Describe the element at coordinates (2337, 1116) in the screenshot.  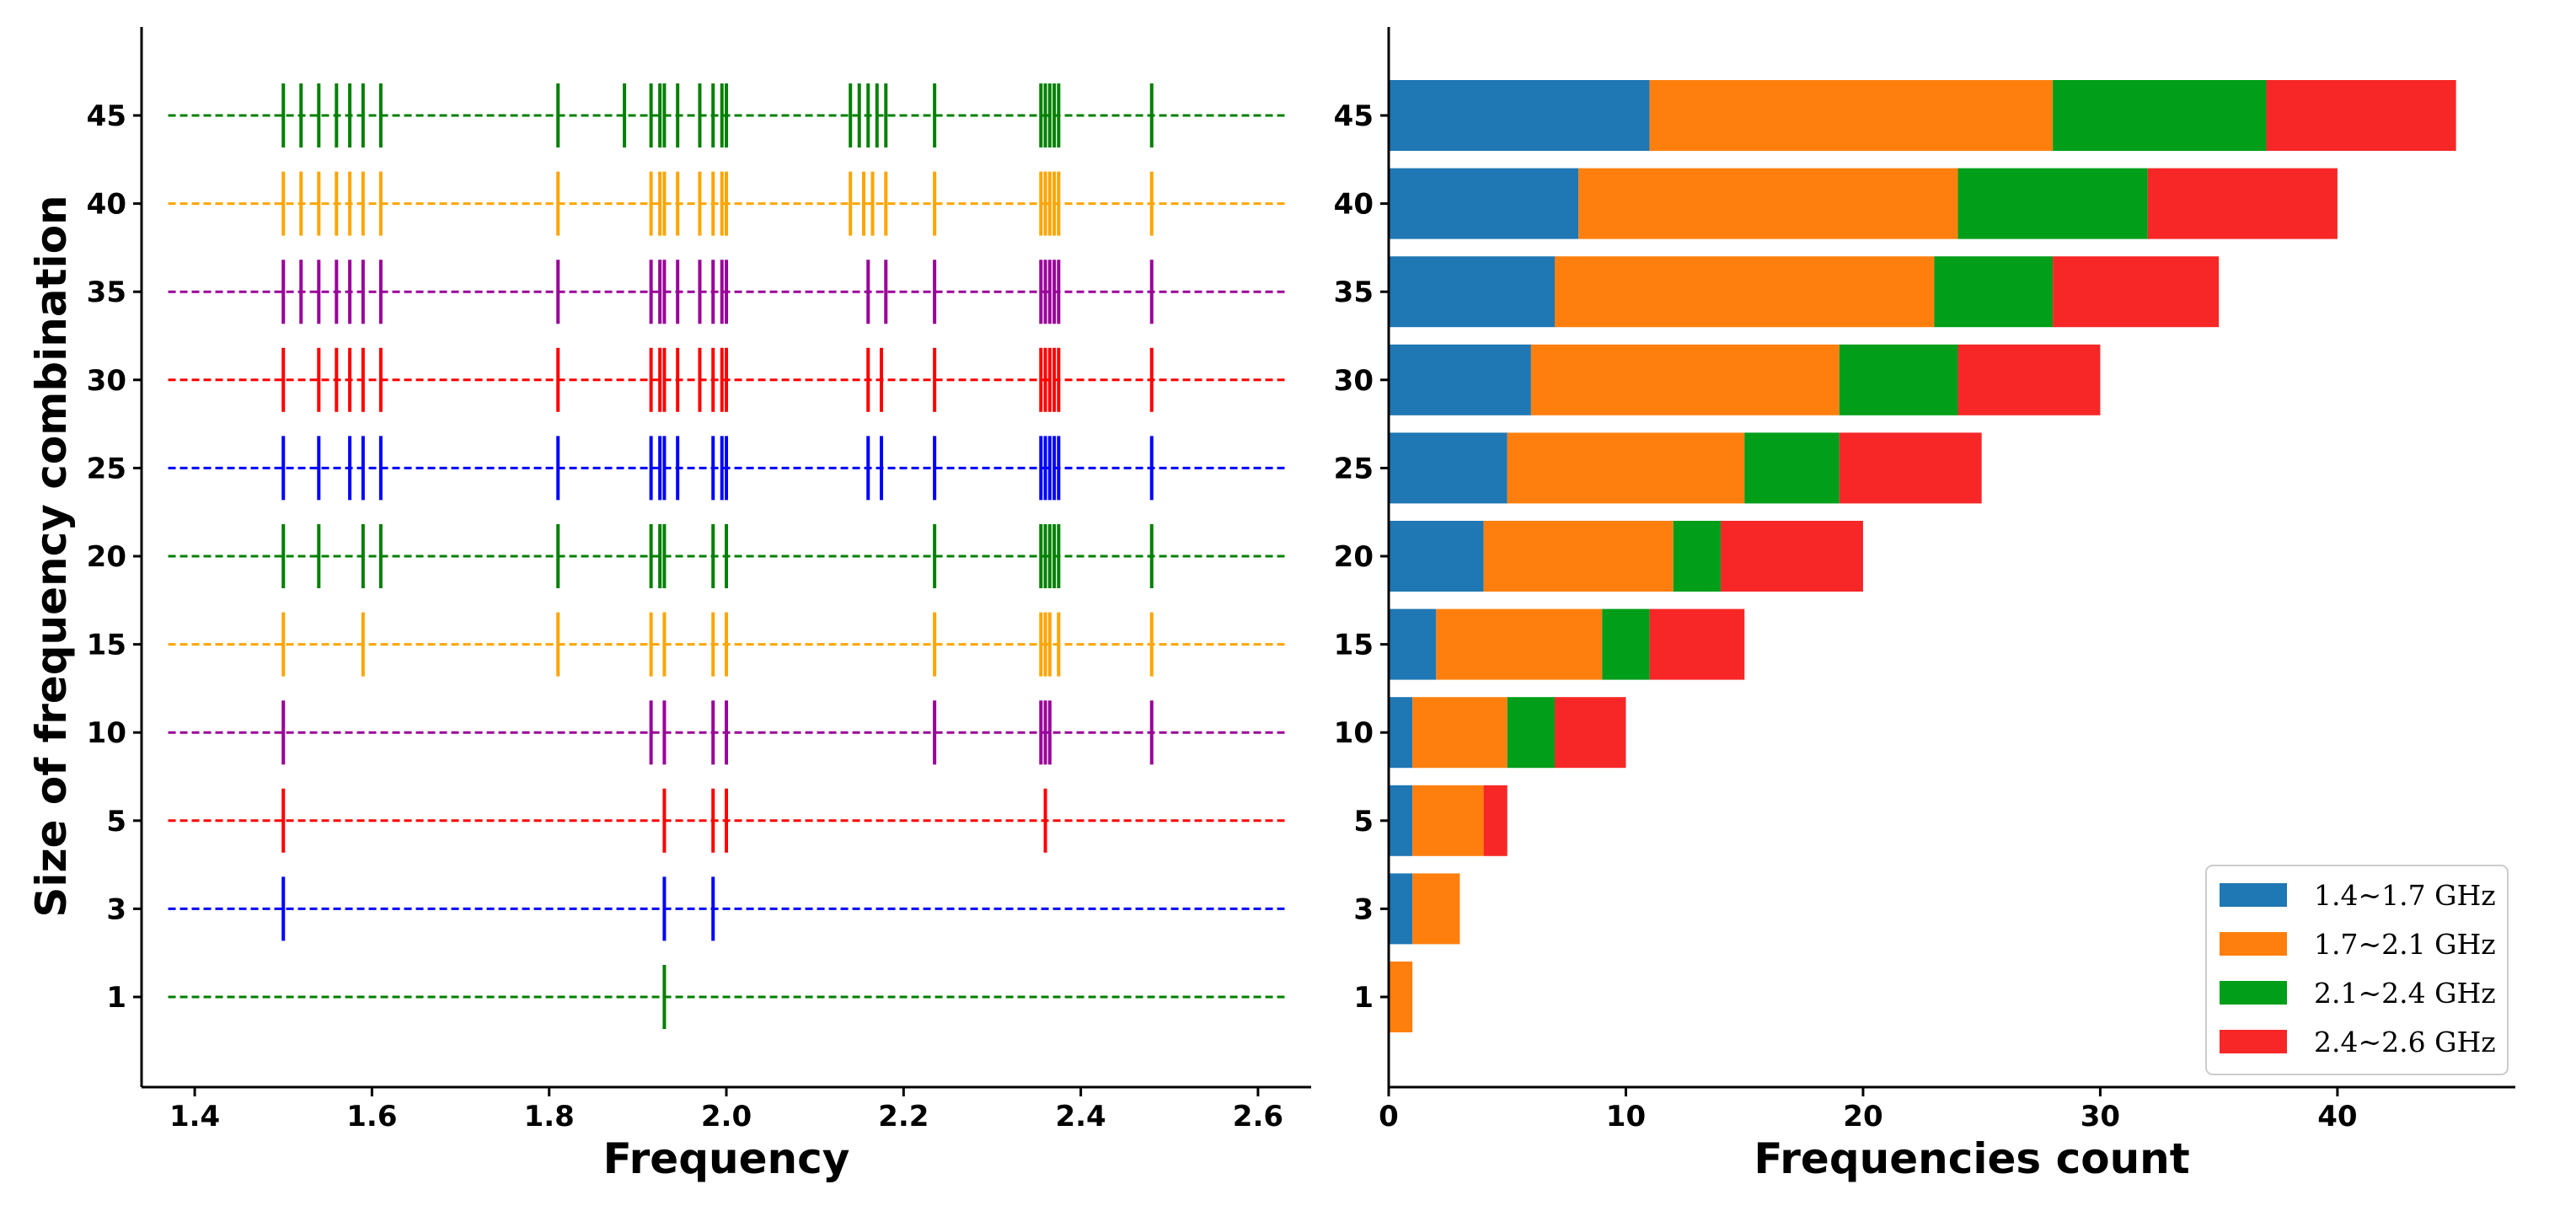
I see `bar-chart-x-tick-label: 40` at that location.